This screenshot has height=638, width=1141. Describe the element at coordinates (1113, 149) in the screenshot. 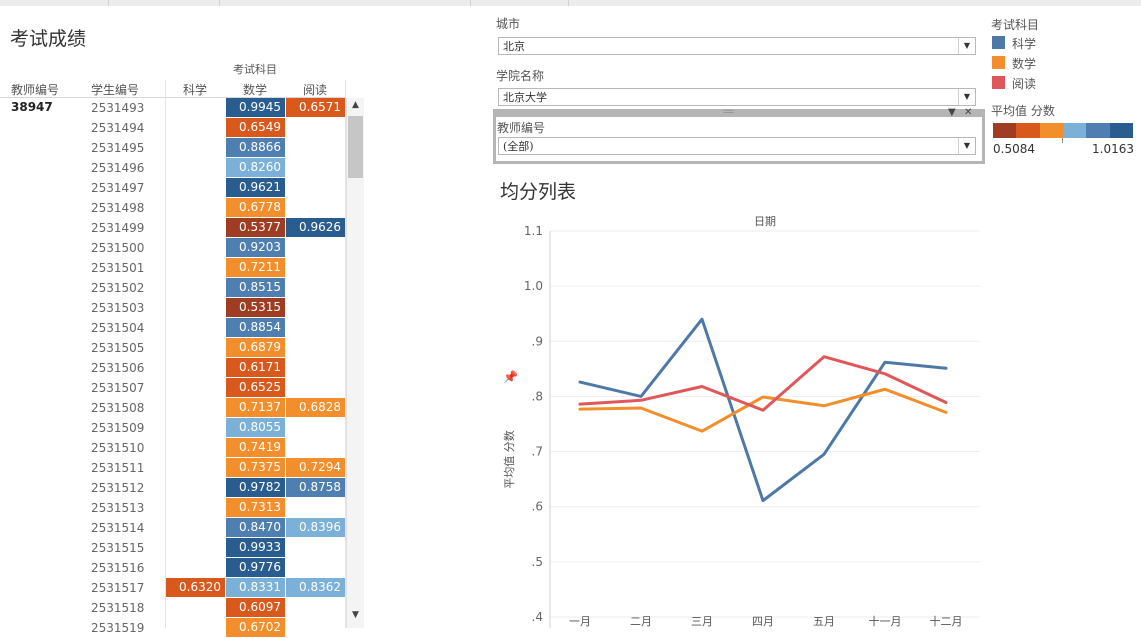

I see `ramp-max-label: 1.0163` at that location.